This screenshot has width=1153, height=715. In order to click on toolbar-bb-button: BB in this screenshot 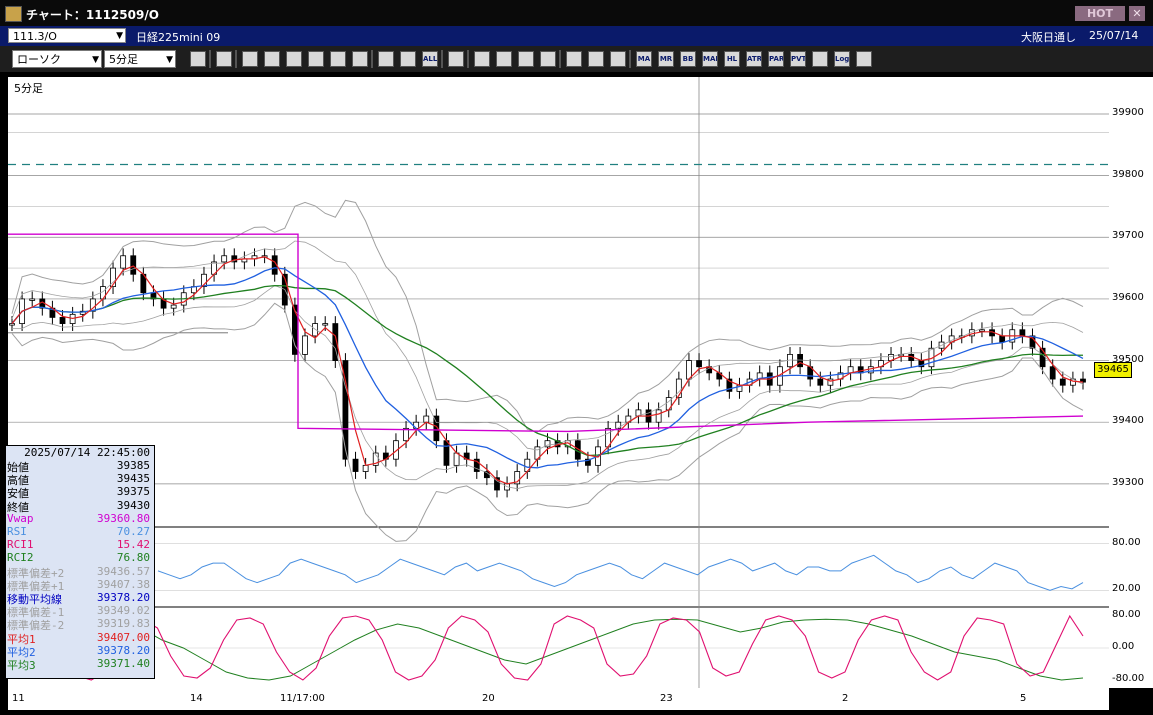, I will do `click(688, 59)`.